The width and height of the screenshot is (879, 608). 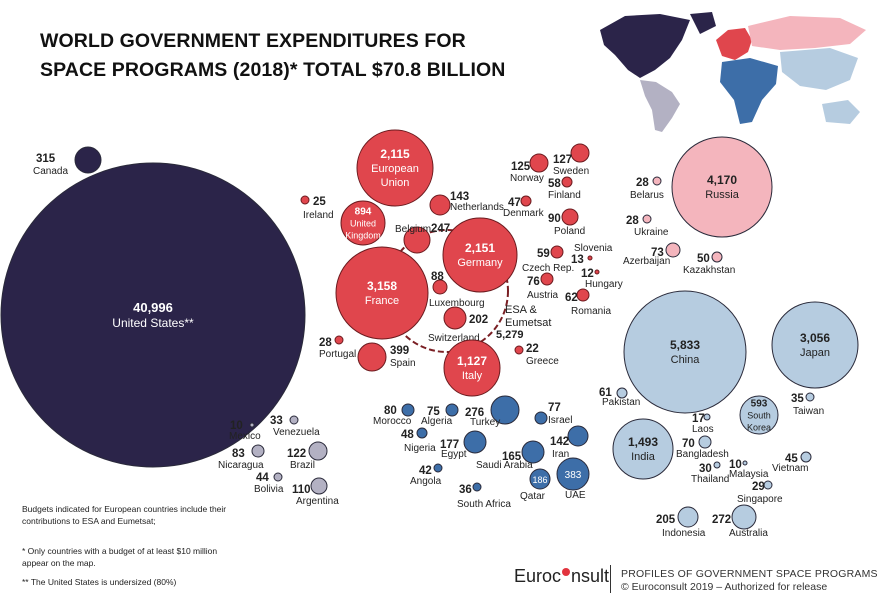 What do you see at coordinates (472, 376) in the screenshot?
I see `bubble-label: Italy` at bounding box center [472, 376].